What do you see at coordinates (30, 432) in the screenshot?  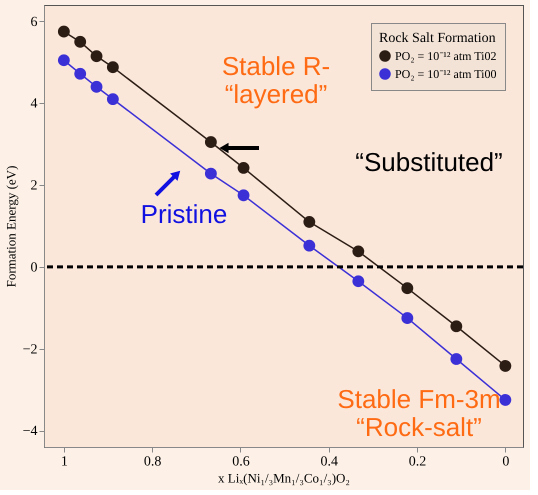 I see `y-tick-label: −4` at bounding box center [30, 432].